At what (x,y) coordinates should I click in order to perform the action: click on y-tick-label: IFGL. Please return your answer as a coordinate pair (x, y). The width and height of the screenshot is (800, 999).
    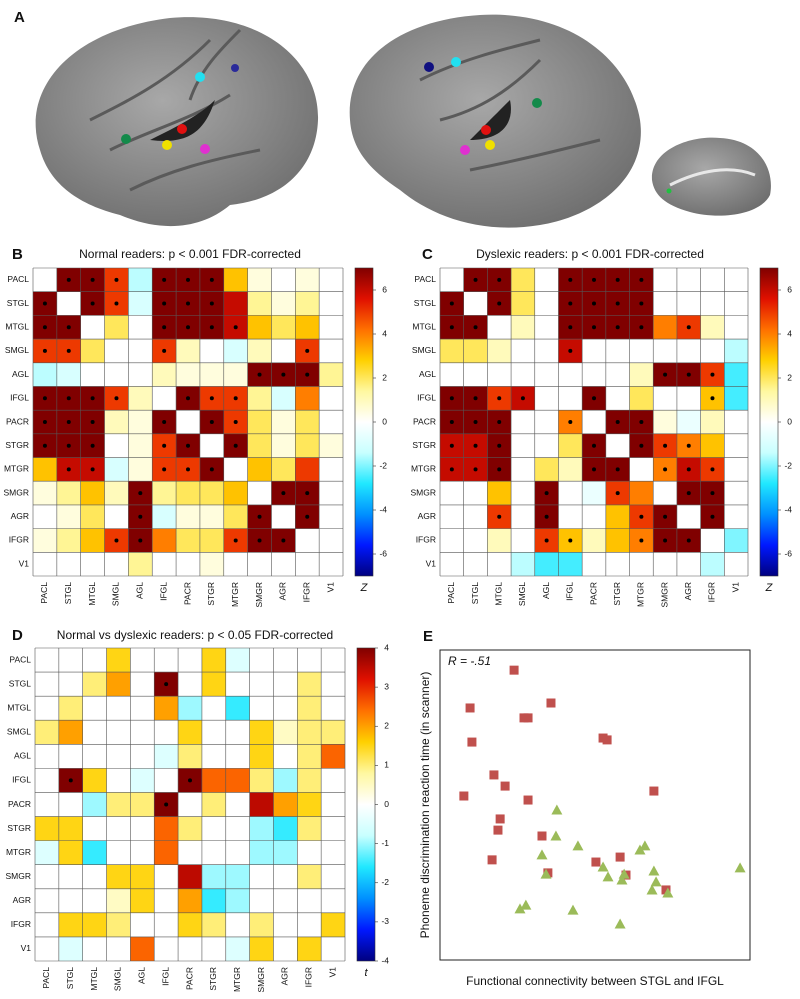
    Looking at the image, I should click on (21, 780).